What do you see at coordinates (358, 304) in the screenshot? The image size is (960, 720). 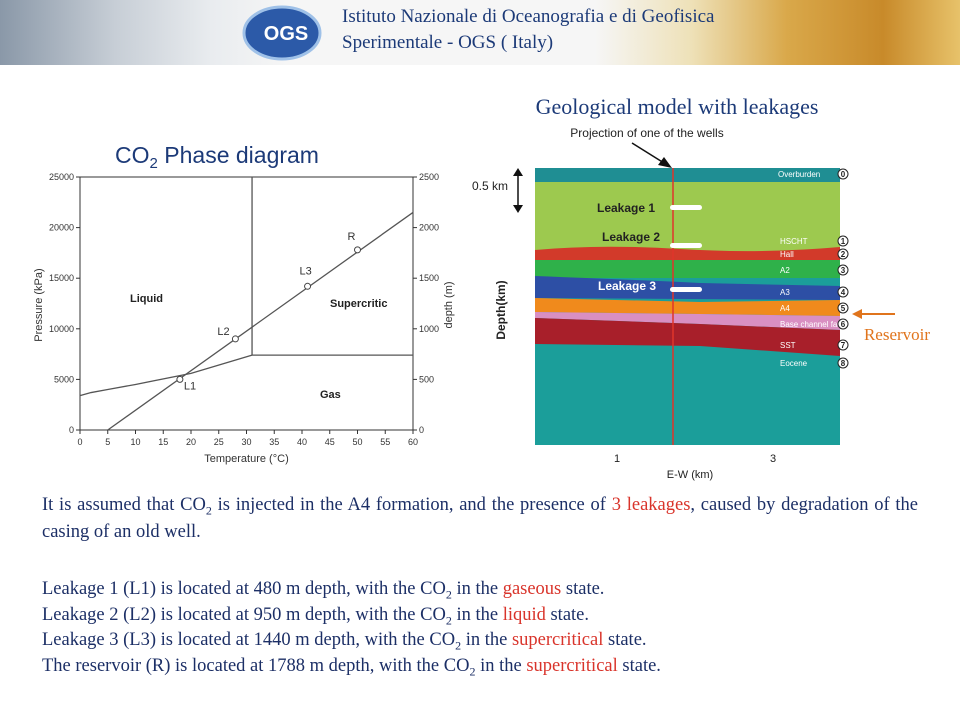 I see `region-label: Supercritic` at bounding box center [358, 304].